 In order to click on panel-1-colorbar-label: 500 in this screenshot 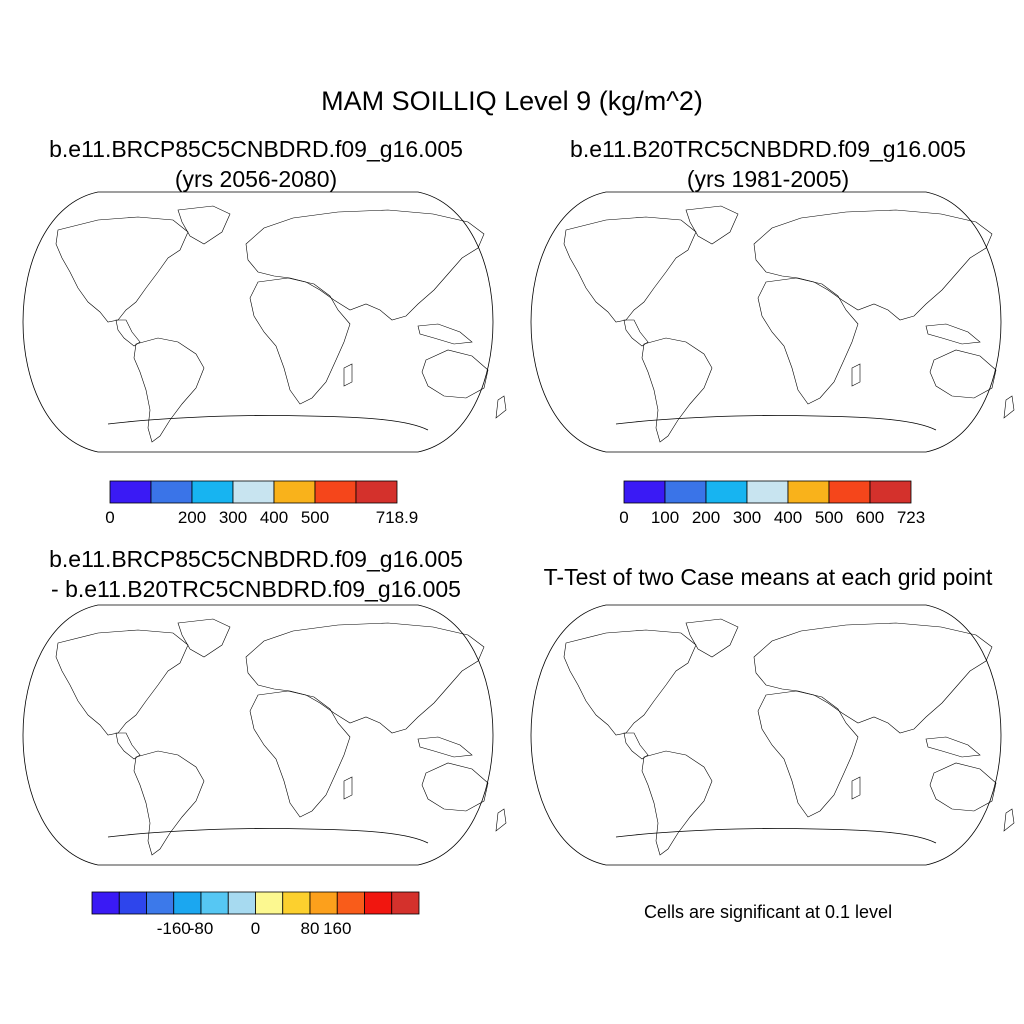, I will do `click(315, 517)`.